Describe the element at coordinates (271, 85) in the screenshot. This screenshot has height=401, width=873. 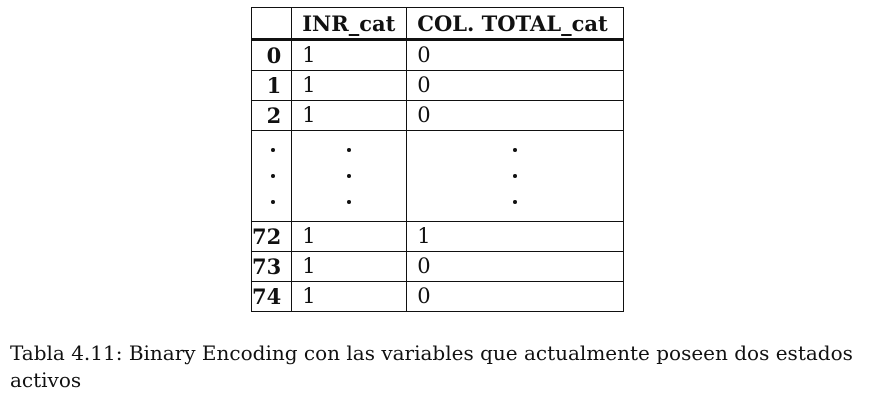
I see `row-index: 1` at that location.